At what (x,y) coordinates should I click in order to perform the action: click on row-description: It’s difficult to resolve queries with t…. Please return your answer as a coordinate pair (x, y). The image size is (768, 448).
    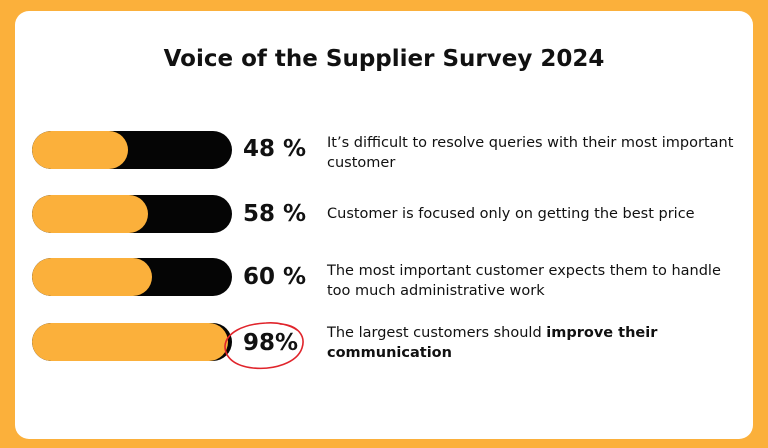
    Looking at the image, I should click on (537, 153).